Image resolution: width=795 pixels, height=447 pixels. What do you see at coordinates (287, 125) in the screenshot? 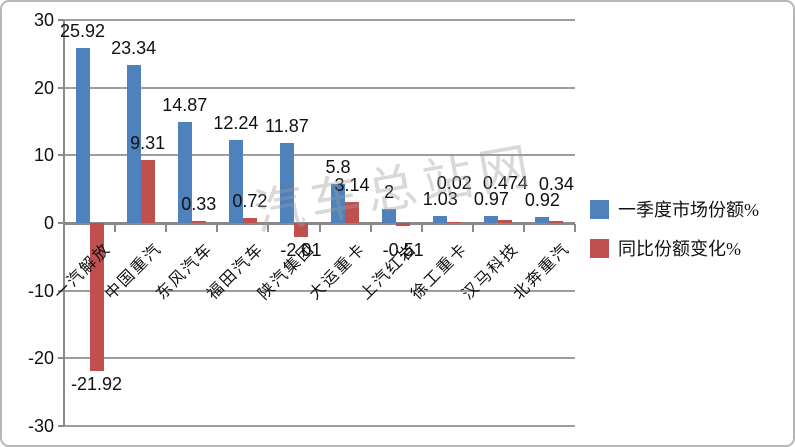
I see `value-label-market-share: 11.87` at bounding box center [287, 125].